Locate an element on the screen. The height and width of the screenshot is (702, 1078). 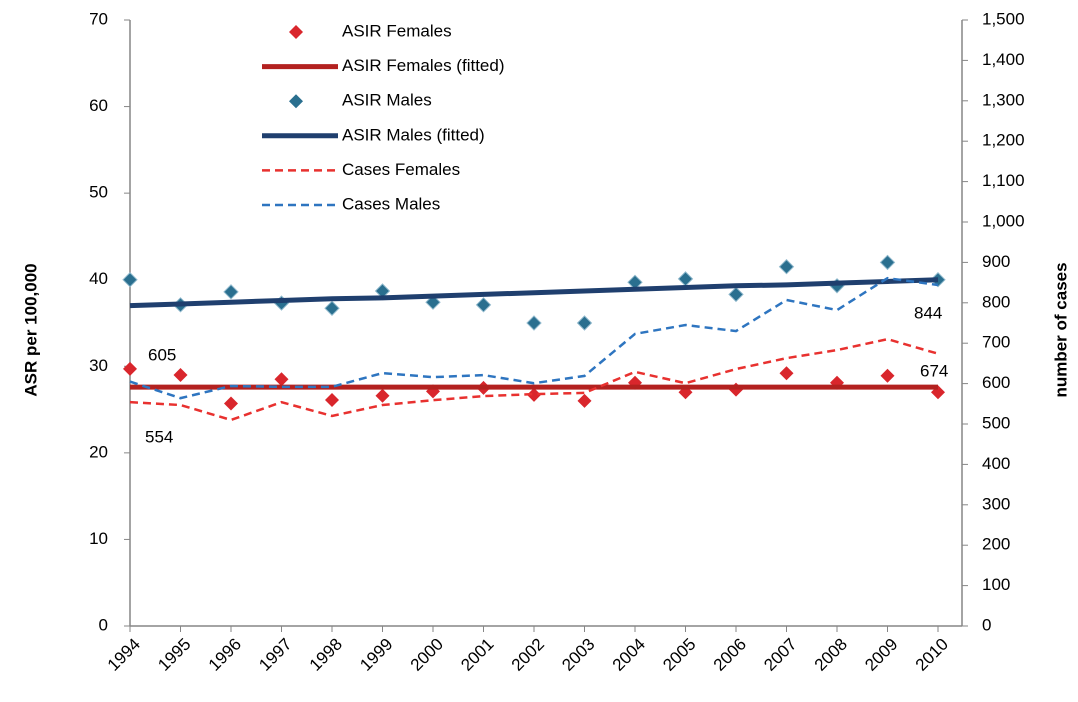
y2-tick-label: 1,300 is located at coordinates (1003, 99).